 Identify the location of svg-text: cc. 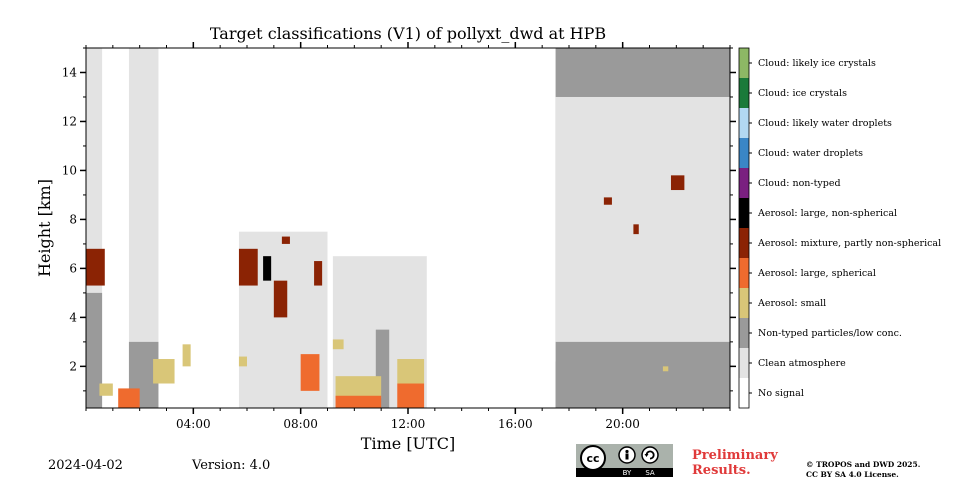
(592, 458).